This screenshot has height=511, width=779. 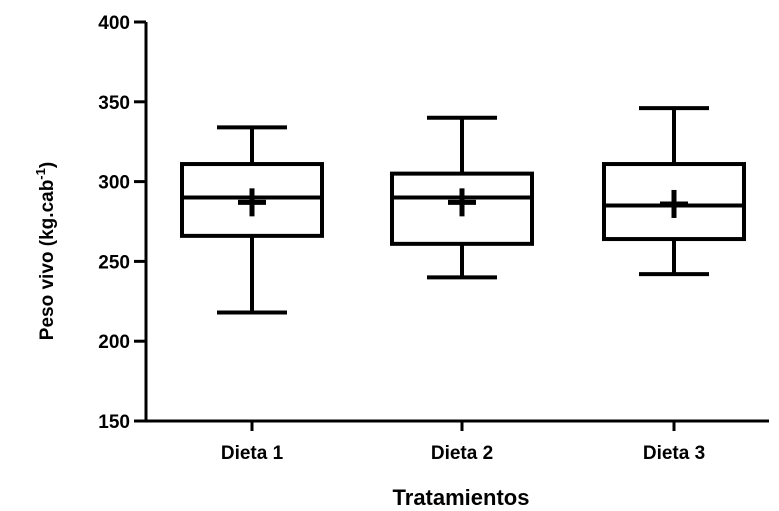 What do you see at coordinates (47, 165) in the screenshot?
I see `y-axis-title-close: )` at bounding box center [47, 165].